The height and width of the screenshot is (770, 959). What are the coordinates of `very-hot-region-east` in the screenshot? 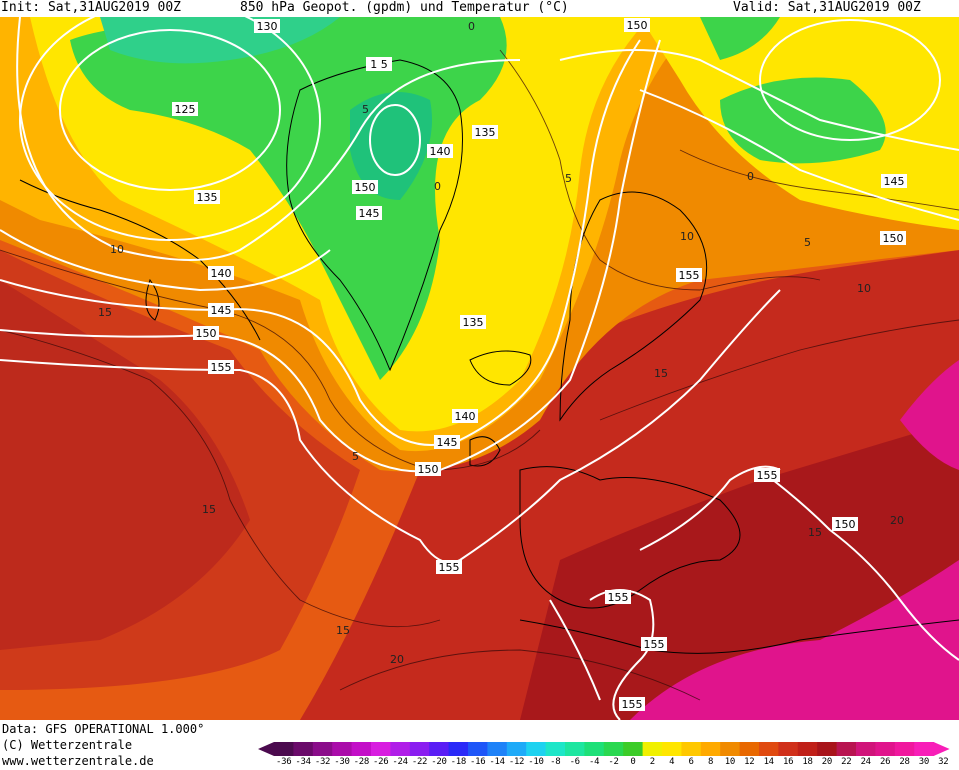 It's located at (929, 415).